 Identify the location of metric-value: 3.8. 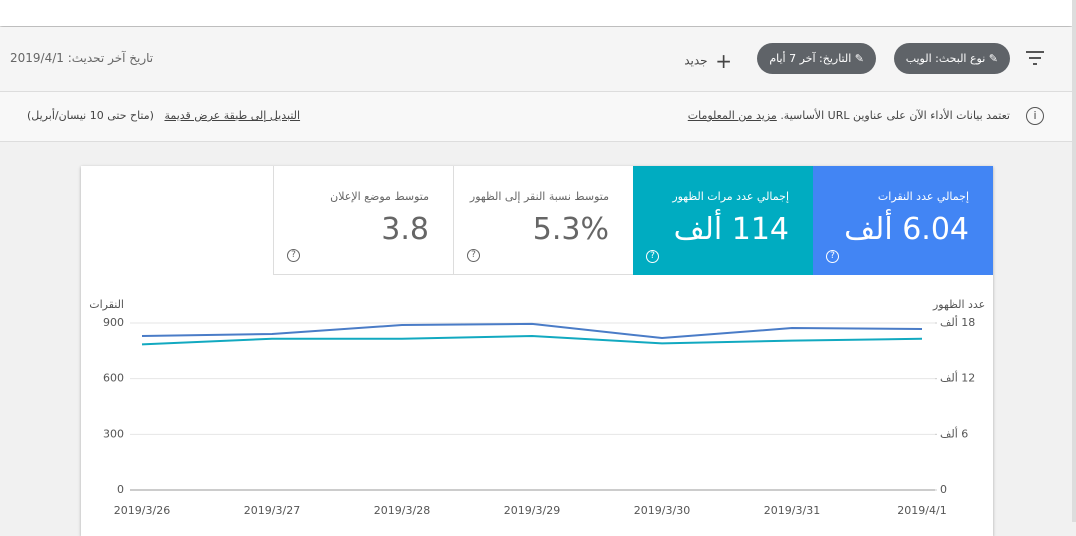
(405, 229).